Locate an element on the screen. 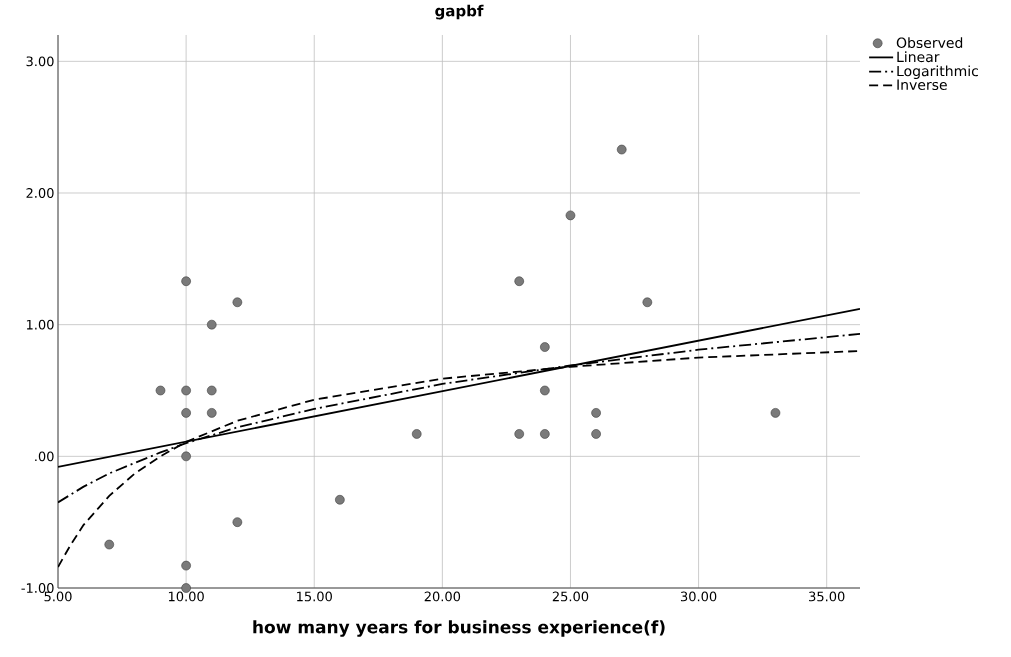  y-tick-label: 1.00 is located at coordinates (40, 324).